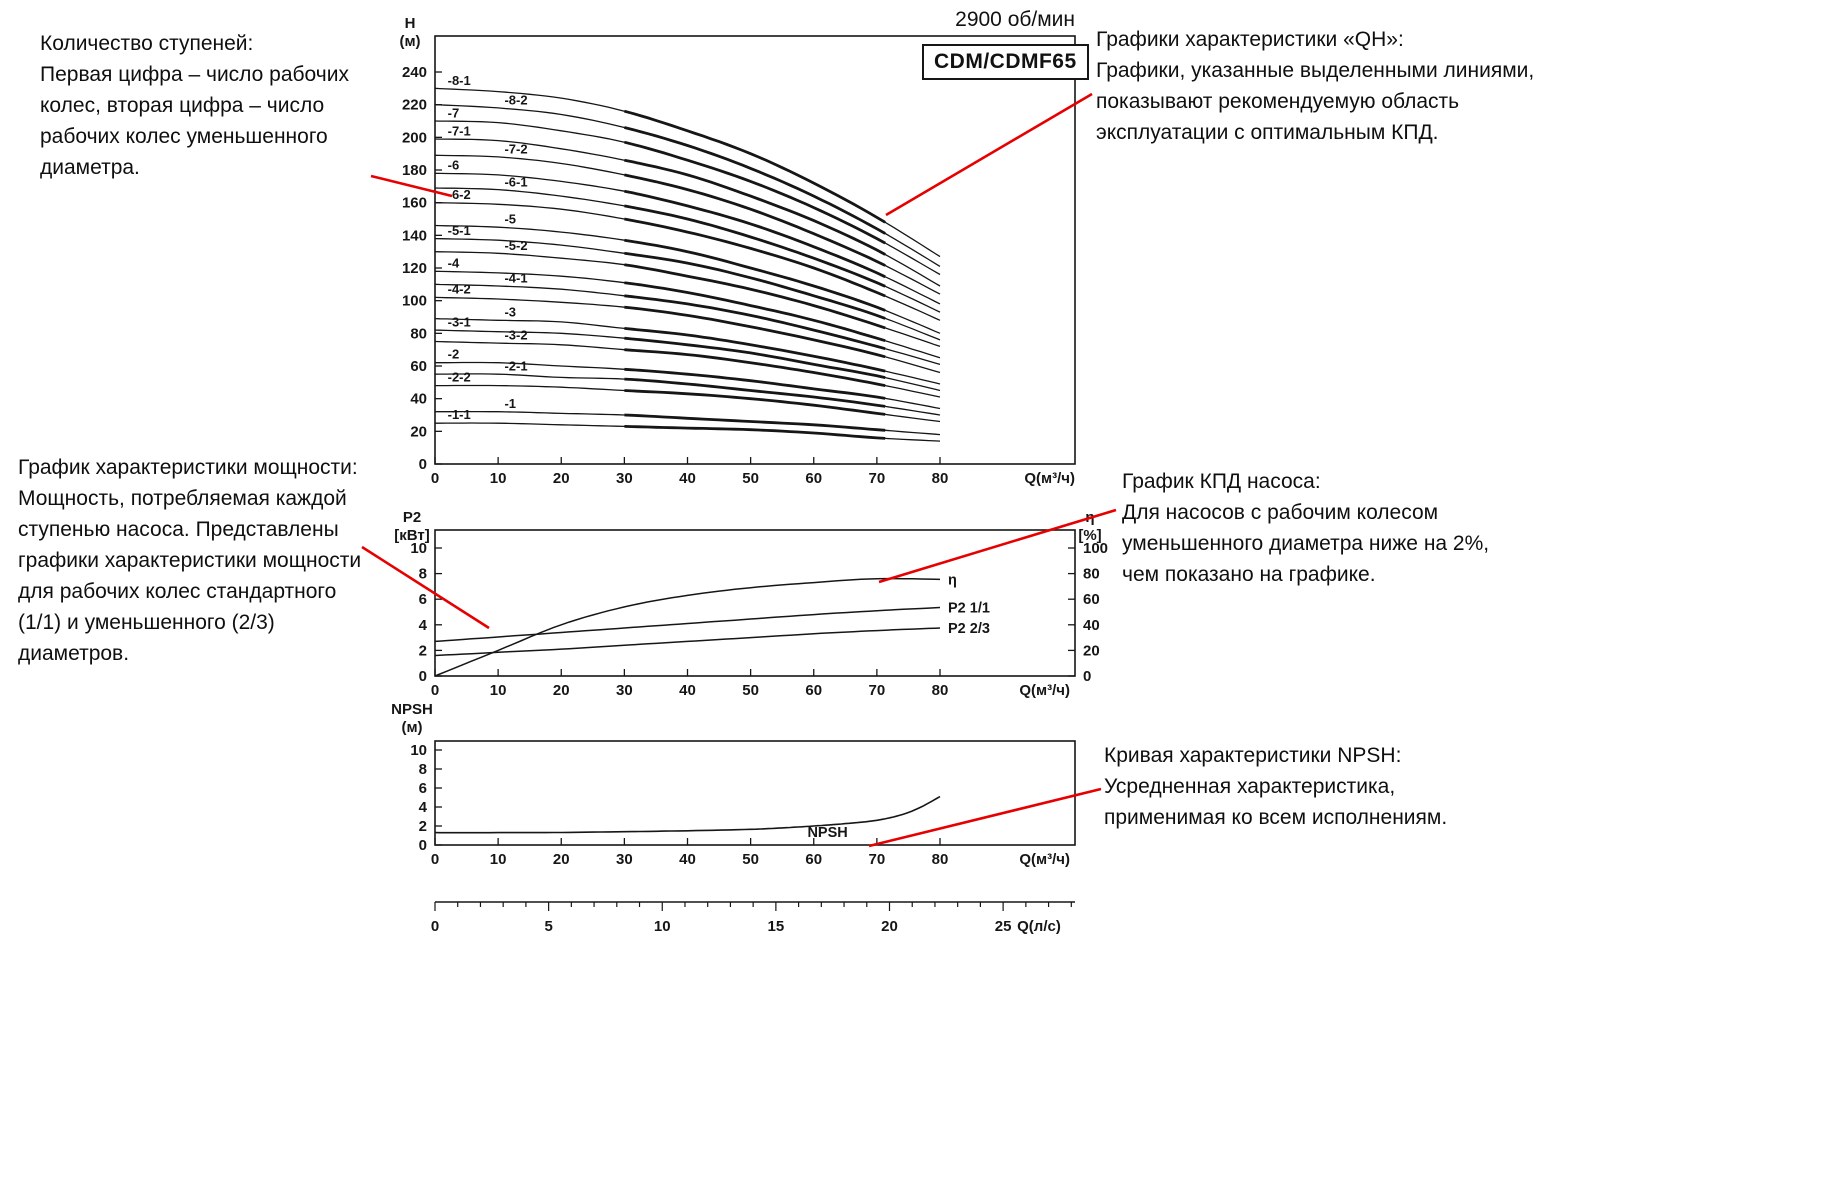 This screenshot has width=1841, height=1180. What do you see at coordinates (997, 546) in the screenshot?
I see `callout-line-eta` at bounding box center [997, 546].